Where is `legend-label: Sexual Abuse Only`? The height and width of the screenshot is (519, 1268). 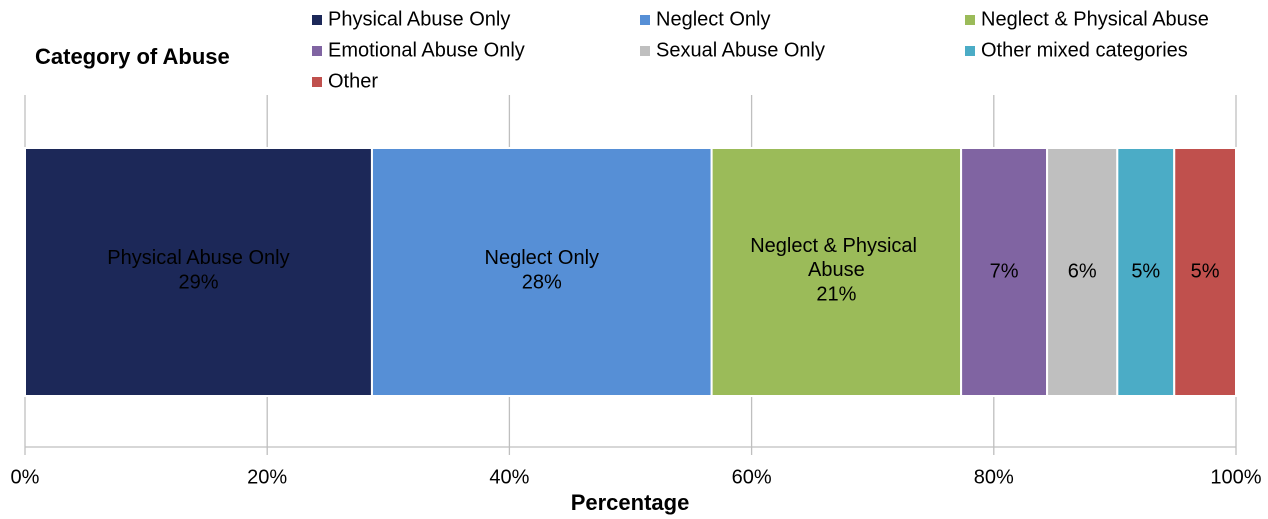 legend-label: Sexual Abuse Only is located at coordinates (740, 50).